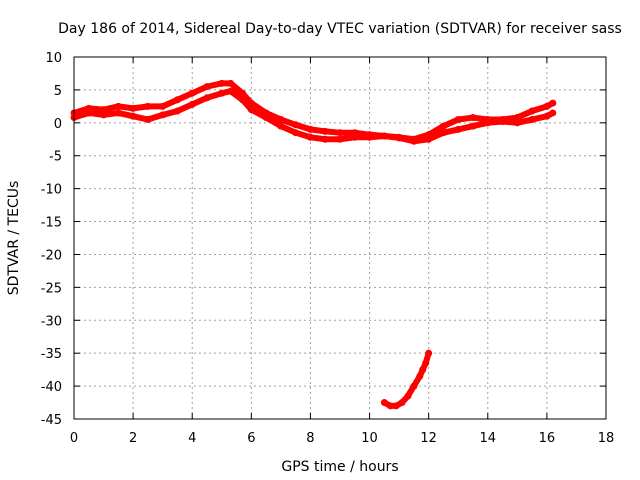 Image resolution: width=640 pixels, height=480 pixels. Describe the element at coordinates (14, 238) in the screenshot. I see `y-axis-label: SDTVAR / TECUs` at that location.